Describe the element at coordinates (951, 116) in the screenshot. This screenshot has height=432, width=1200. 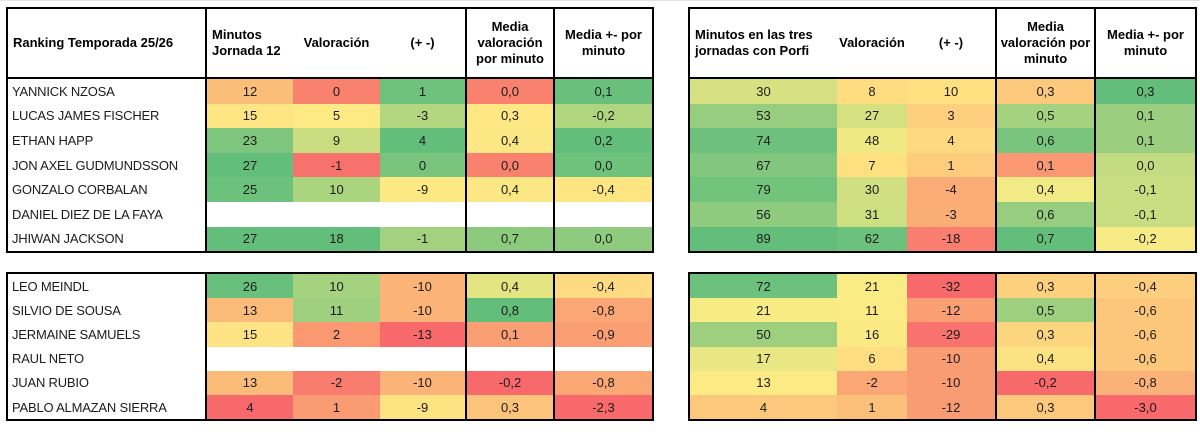
I see `data-cell: 3` at that location.